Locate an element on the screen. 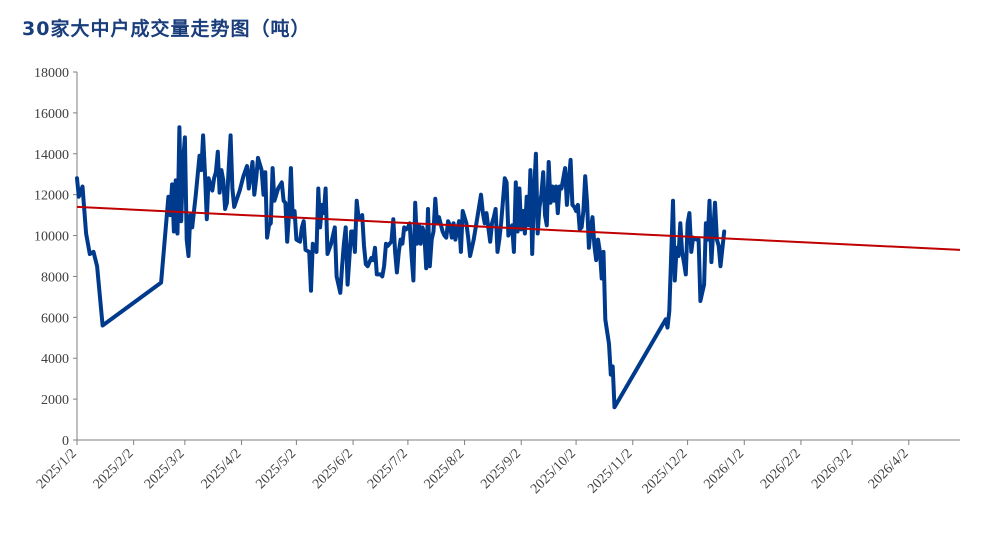 This screenshot has width=997, height=533. y-tick-label: 14000 is located at coordinates (51, 155).